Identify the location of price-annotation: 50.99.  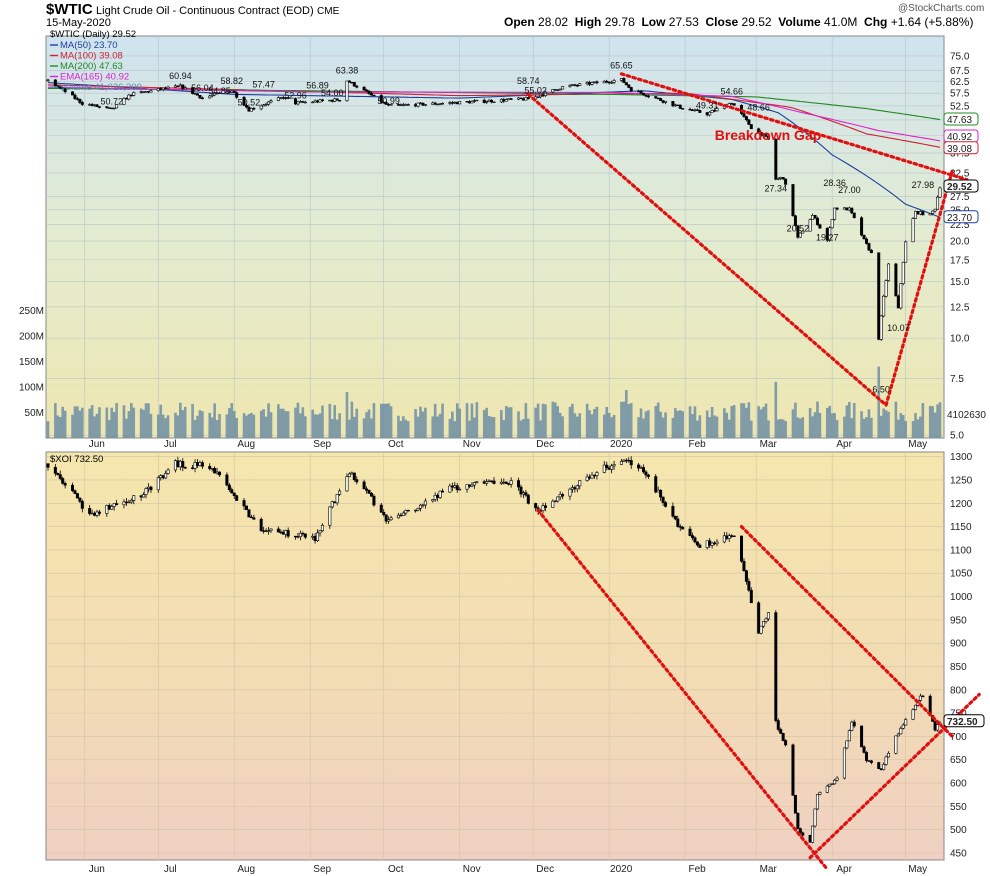
(388, 101).